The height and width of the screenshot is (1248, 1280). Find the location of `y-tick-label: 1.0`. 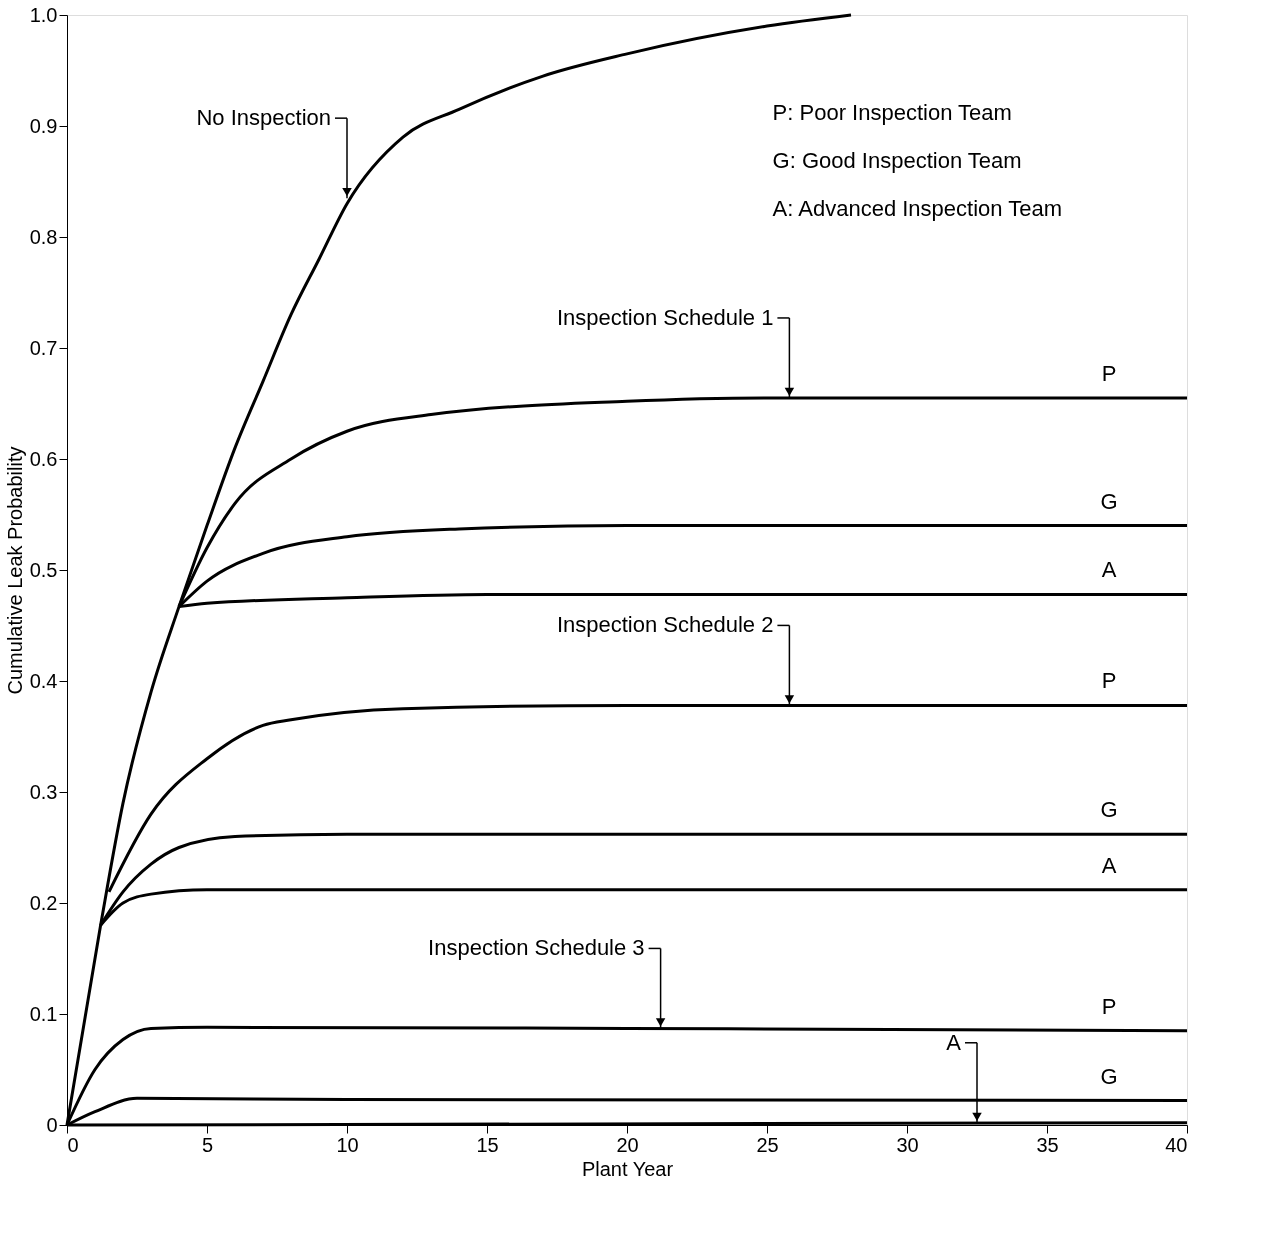

y-tick-label: 1.0 is located at coordinates (43, 14).